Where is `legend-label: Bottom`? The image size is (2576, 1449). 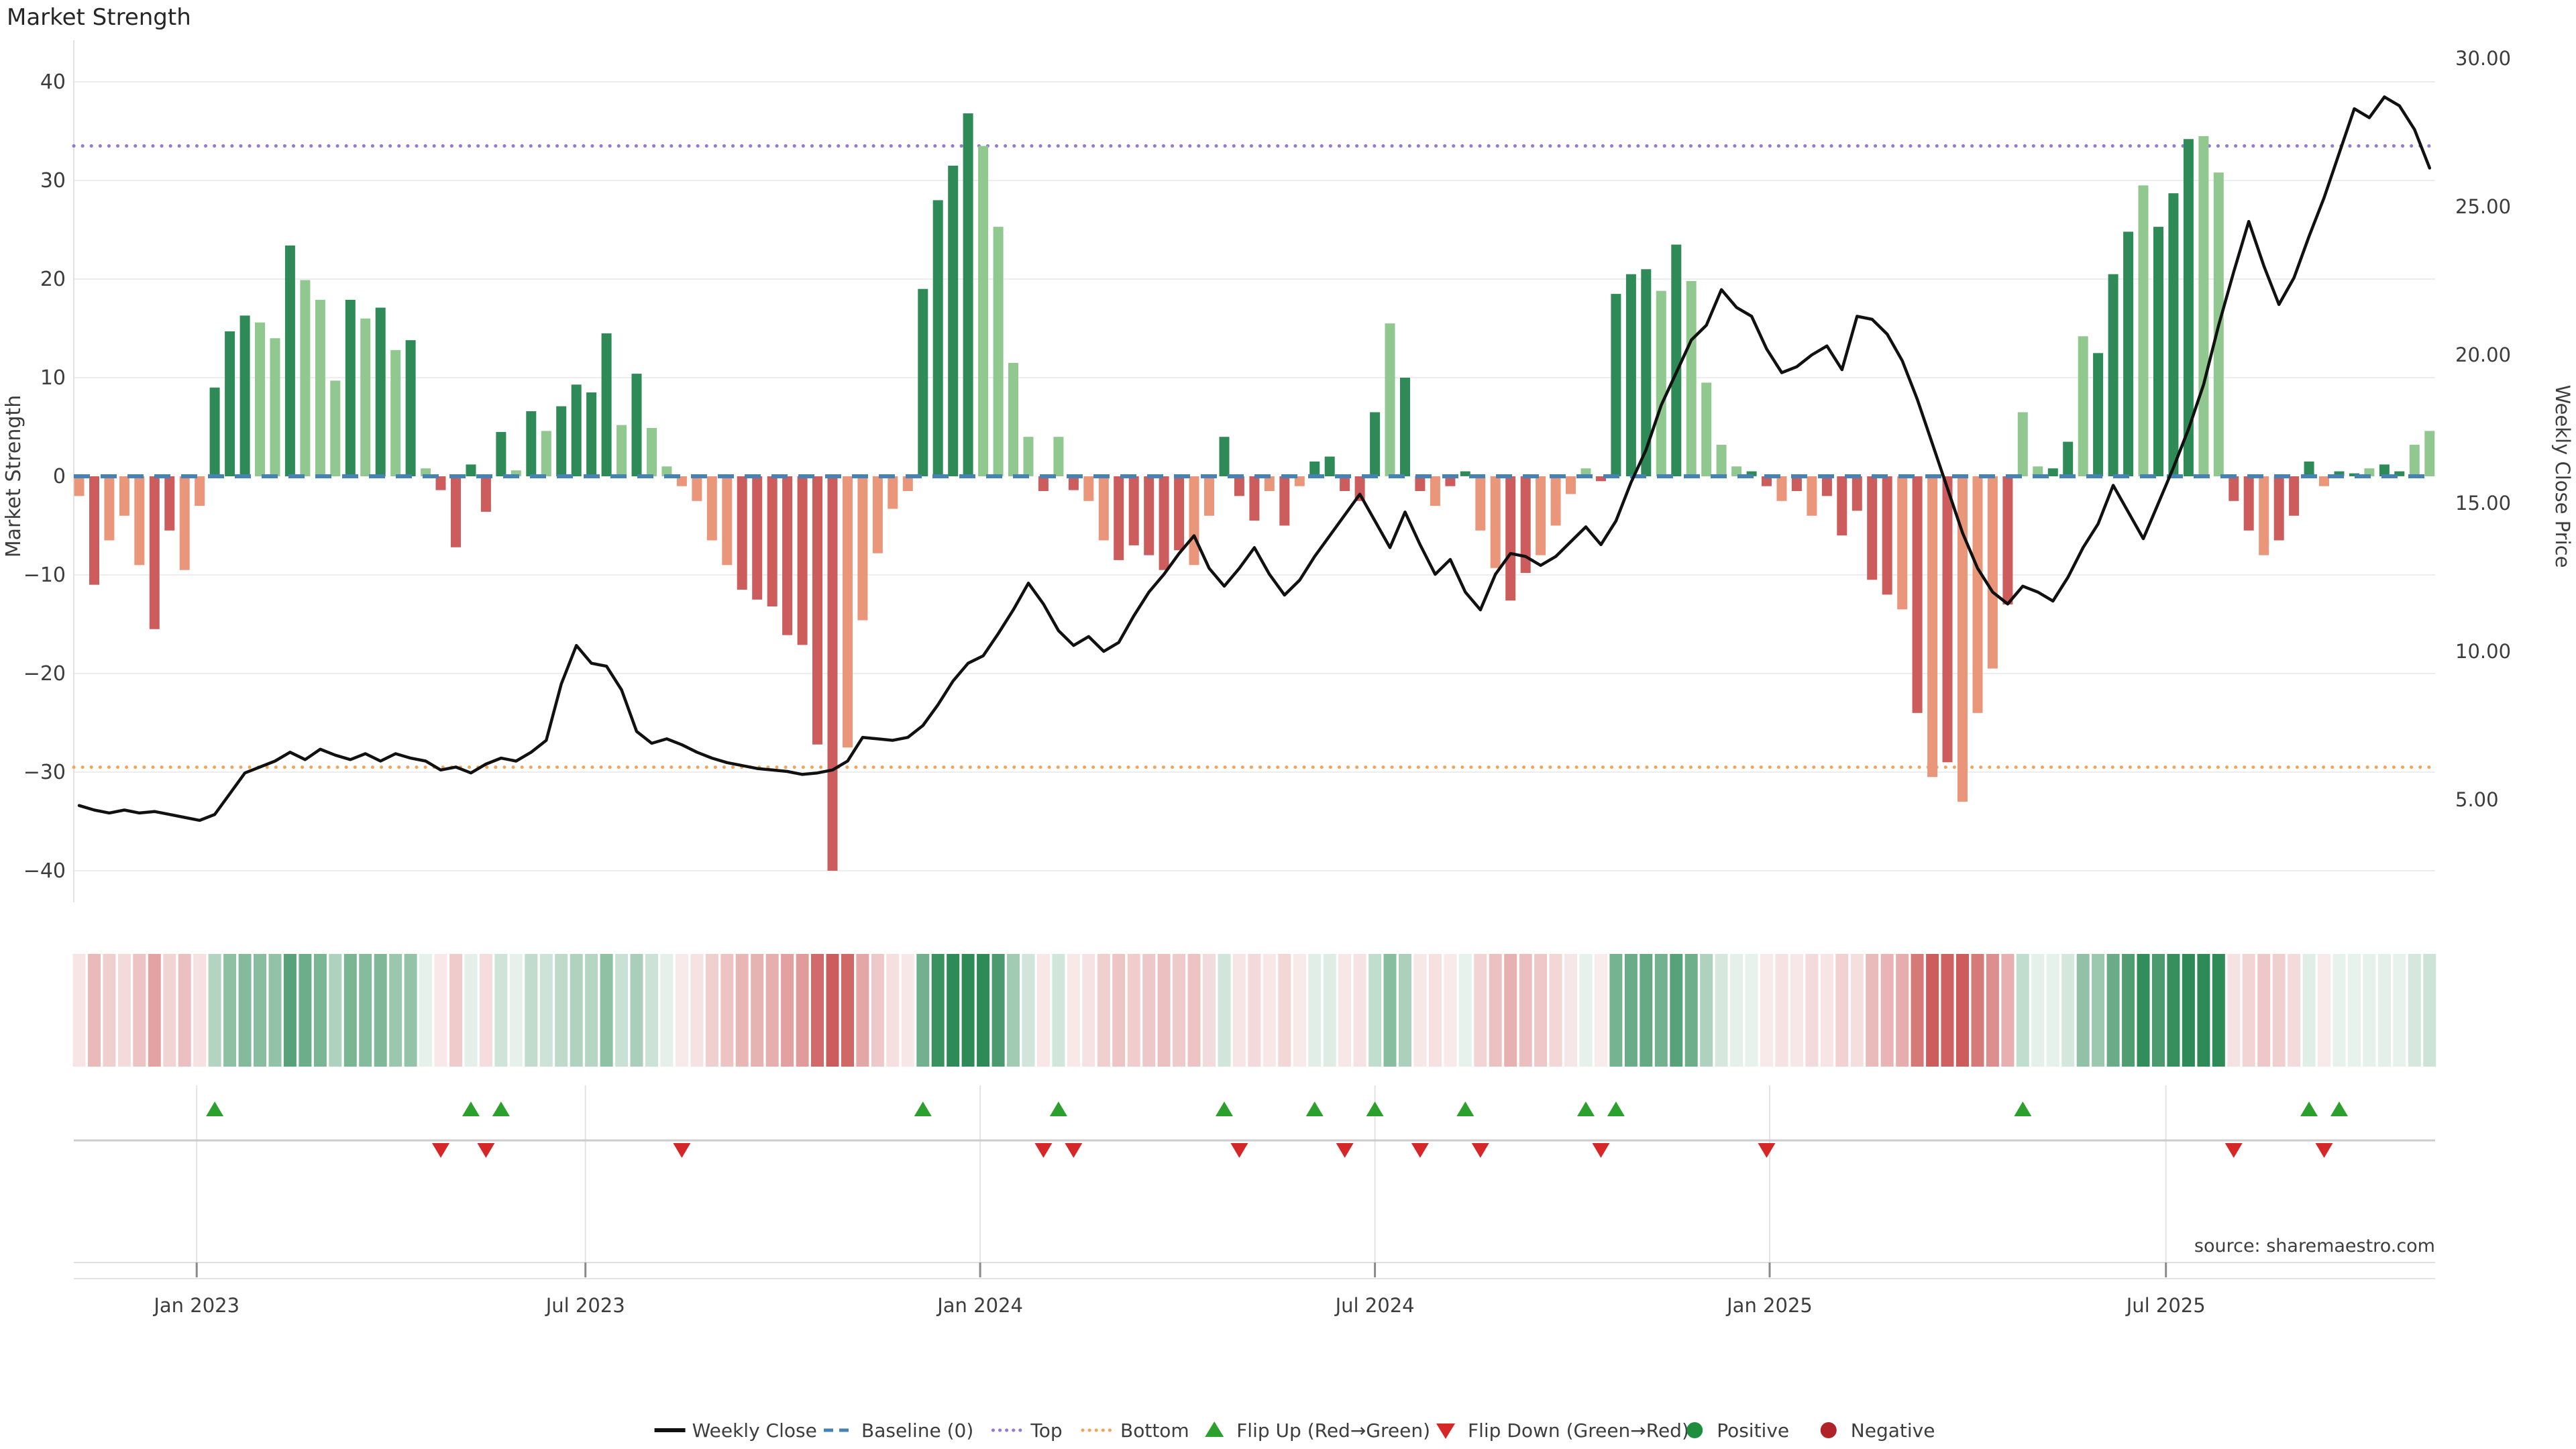
legend-label: Bottom is located at coordinates (1154, 1430).